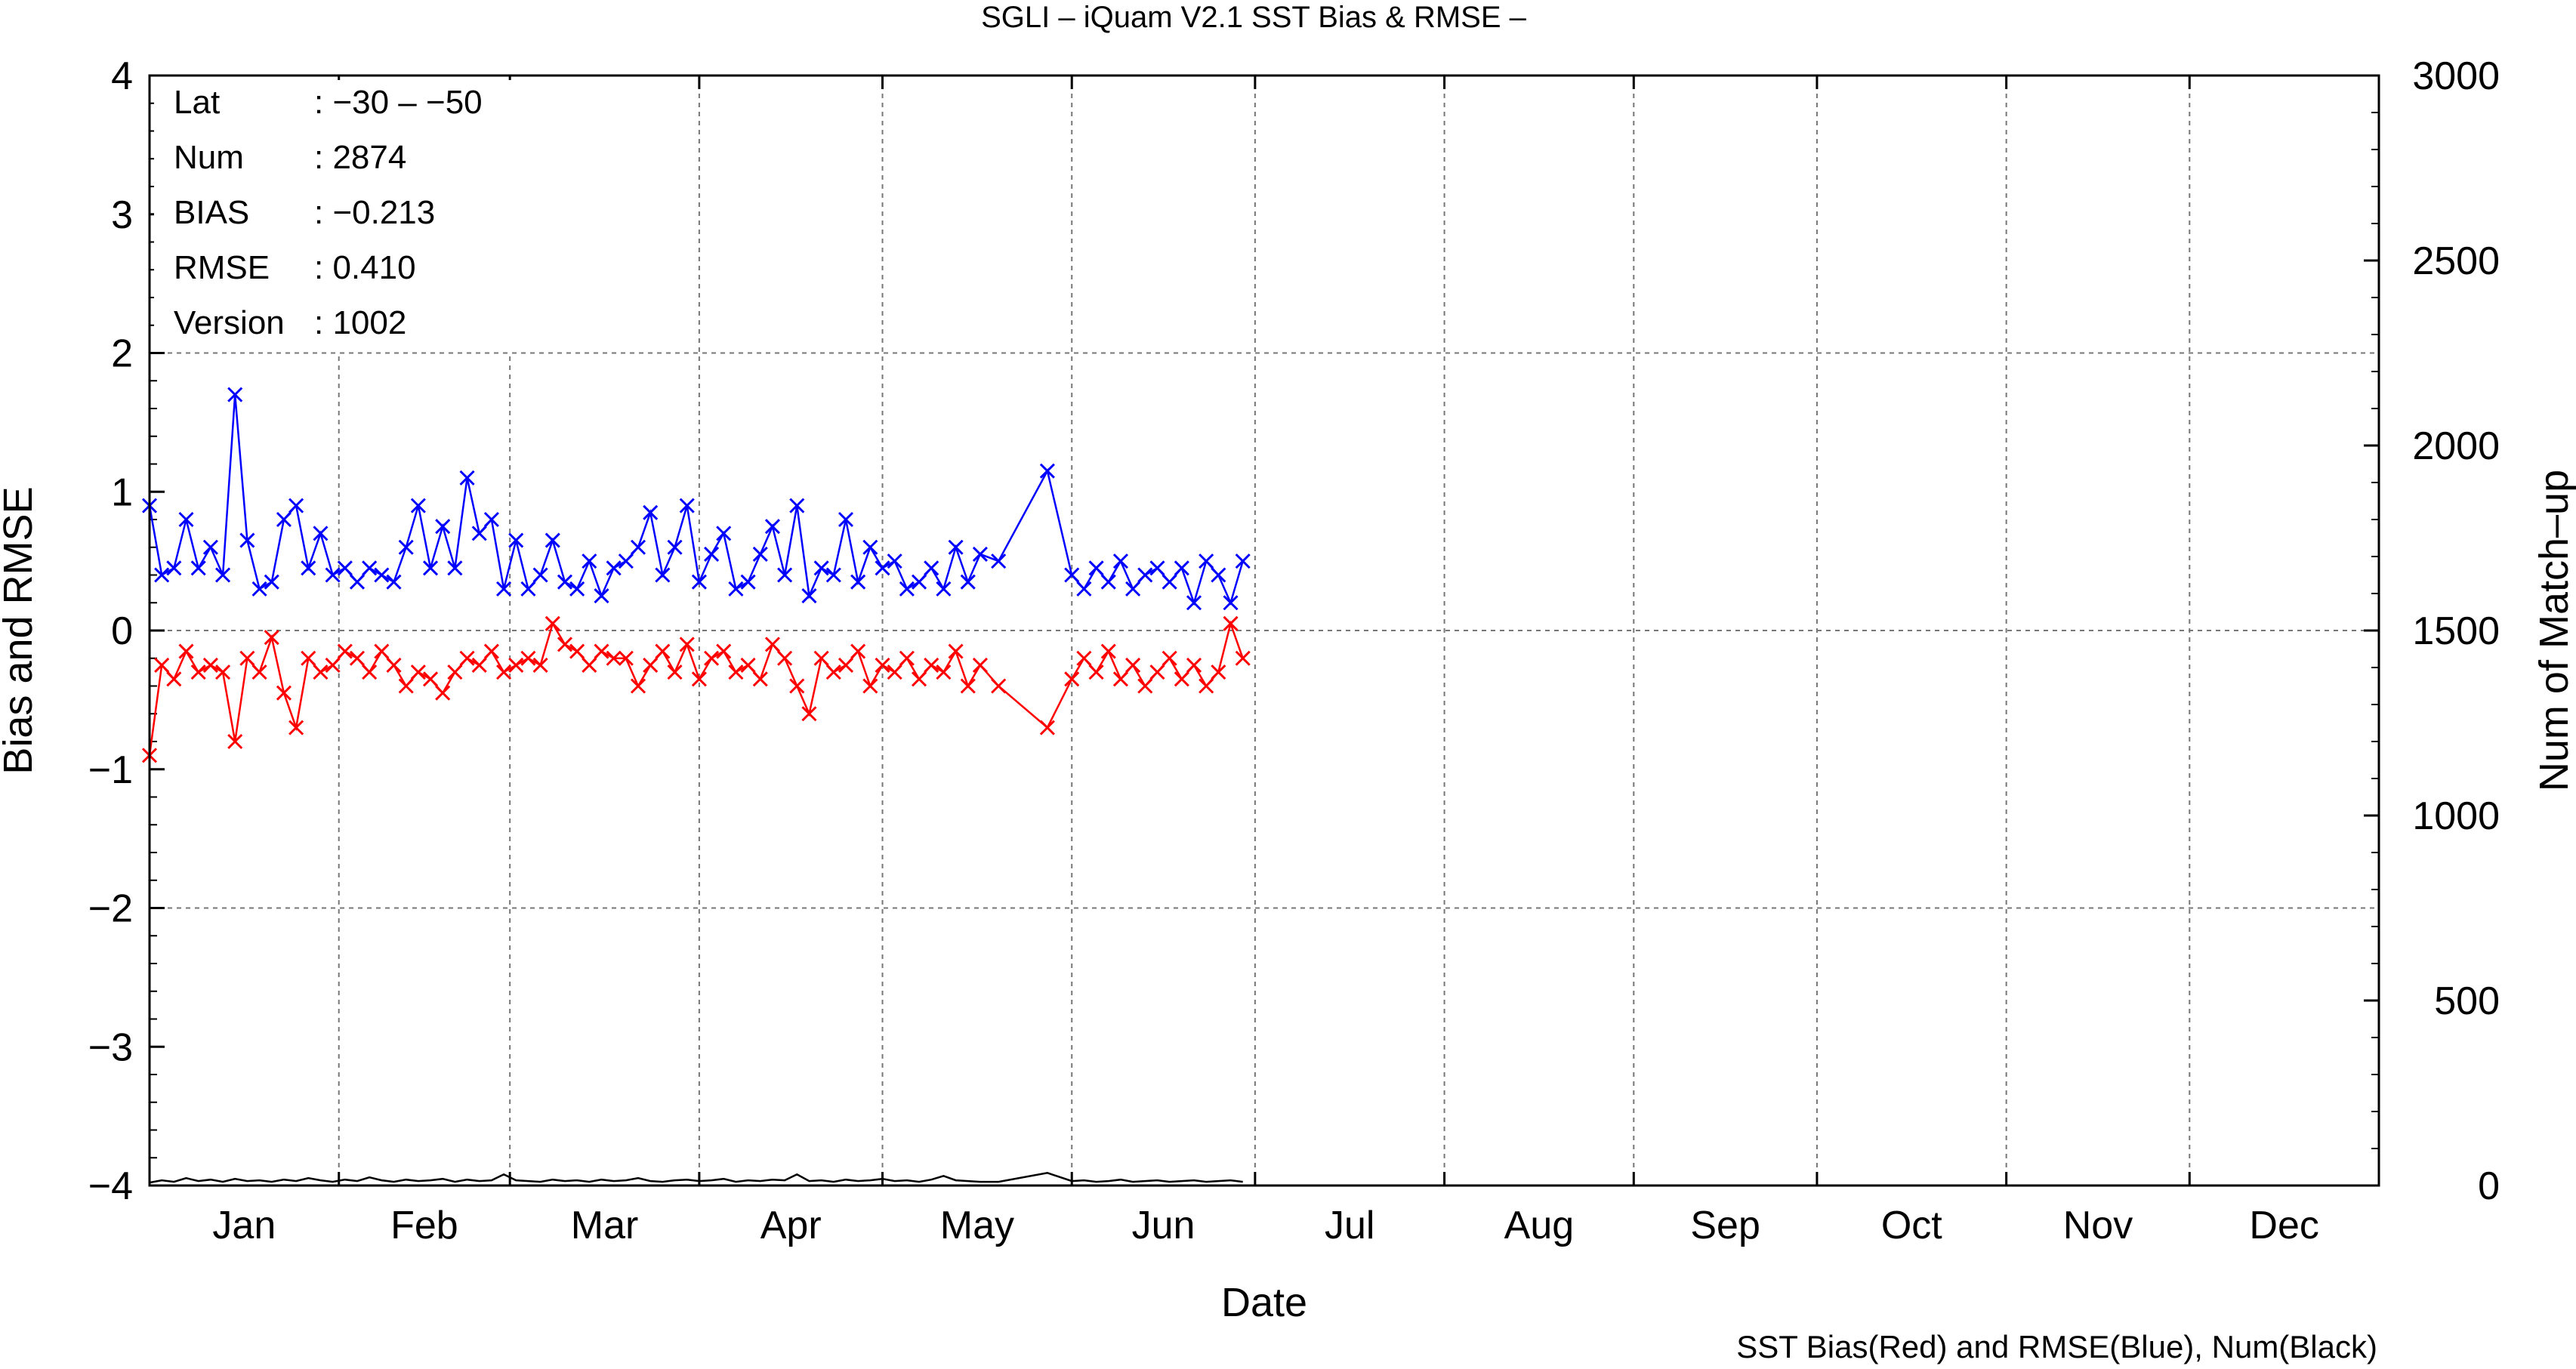 The image size is (2576, 1369). Describe the element at coordinates (1539, 1225) in the screenshot. I see `x-tick-label: Aug` at that location.